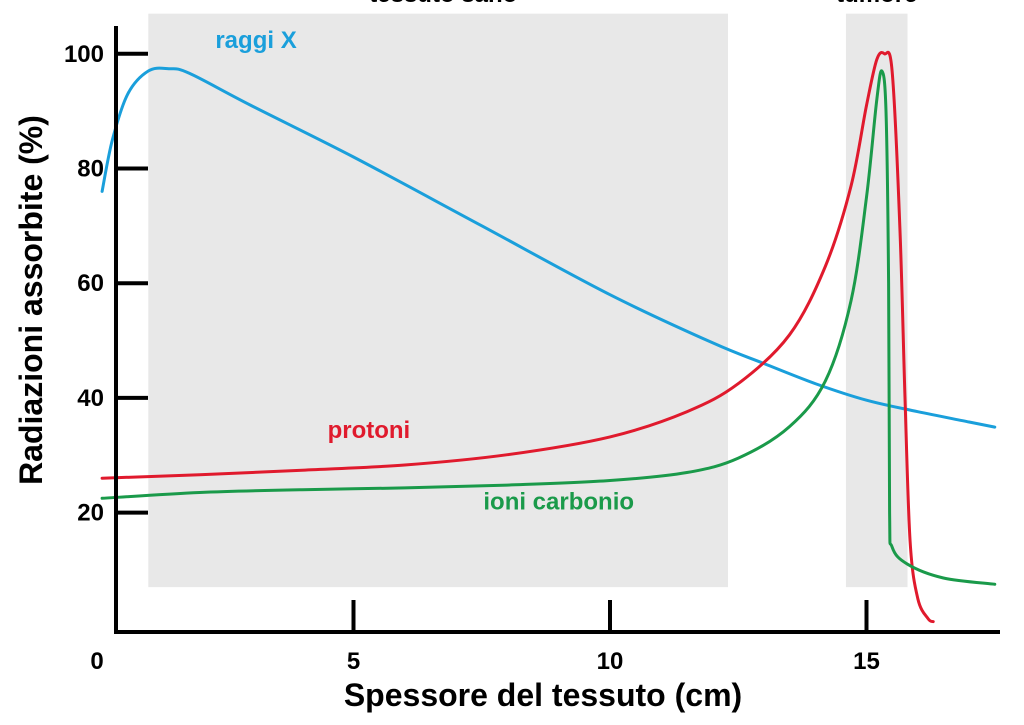 This screenshot has height=725, width=1024. I want to click on x-tick-label-0: 0, so click(96, 661).